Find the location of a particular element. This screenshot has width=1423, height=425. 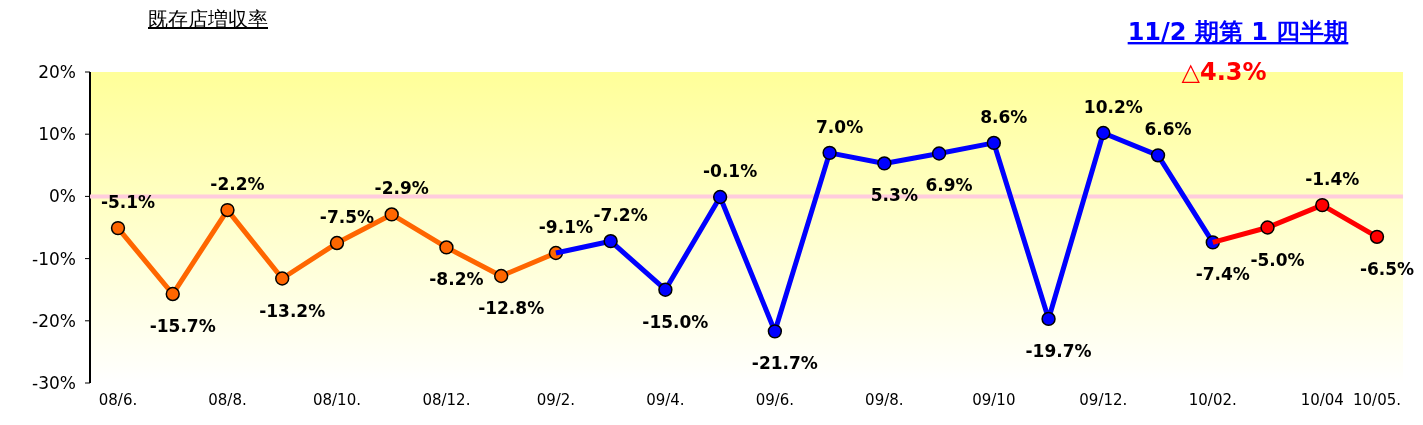

y-tick-label: -20% is located at coordinates (54, 320).